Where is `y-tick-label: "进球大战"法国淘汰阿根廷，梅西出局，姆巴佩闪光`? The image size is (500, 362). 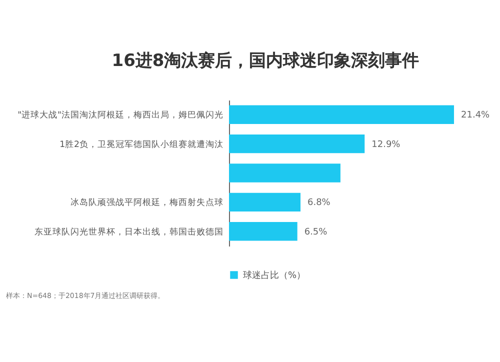
y-tick-label: "进球大战"法国淘汰阿根廷，梅西出局，姆巴佩闪光 is located at coordinates (121, 115).